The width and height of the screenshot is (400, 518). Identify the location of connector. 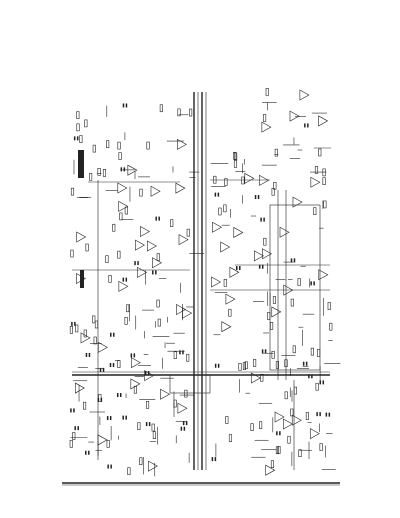
(82, 279).